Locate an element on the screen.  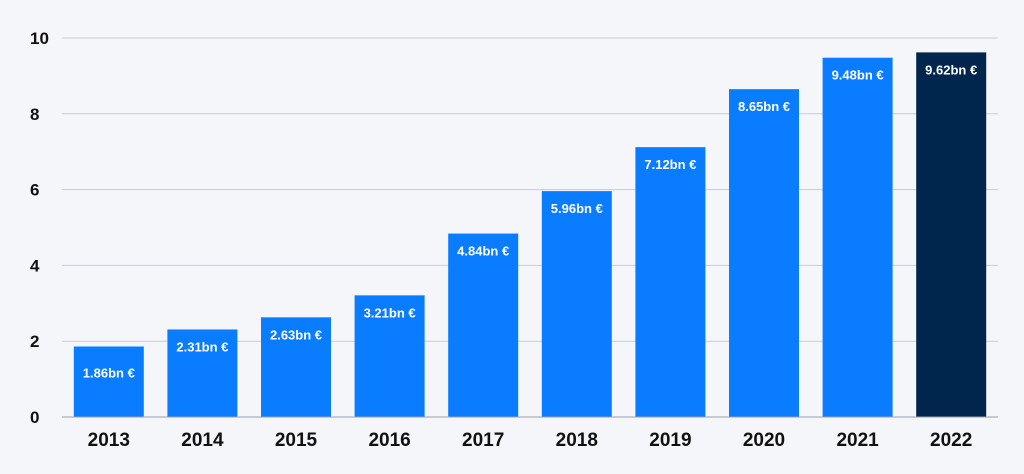
y-tick-label: 4 is located at coordinates (35, 265).